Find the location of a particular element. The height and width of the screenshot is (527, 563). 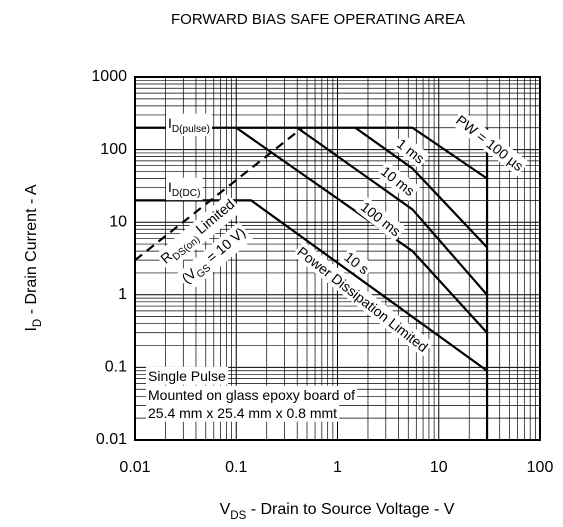

y-tick-label: 0.1 is located at coordinates (116, 367).